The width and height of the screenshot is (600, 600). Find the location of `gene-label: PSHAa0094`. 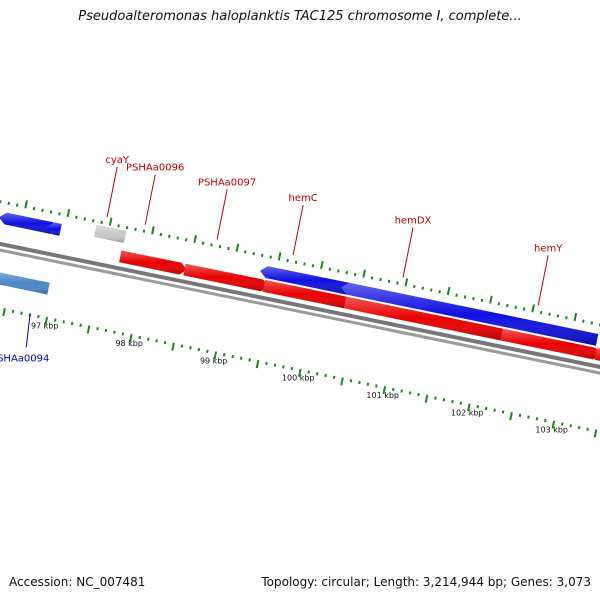

gene-label: PSHAa0094 is located at coordinates (24, 358).